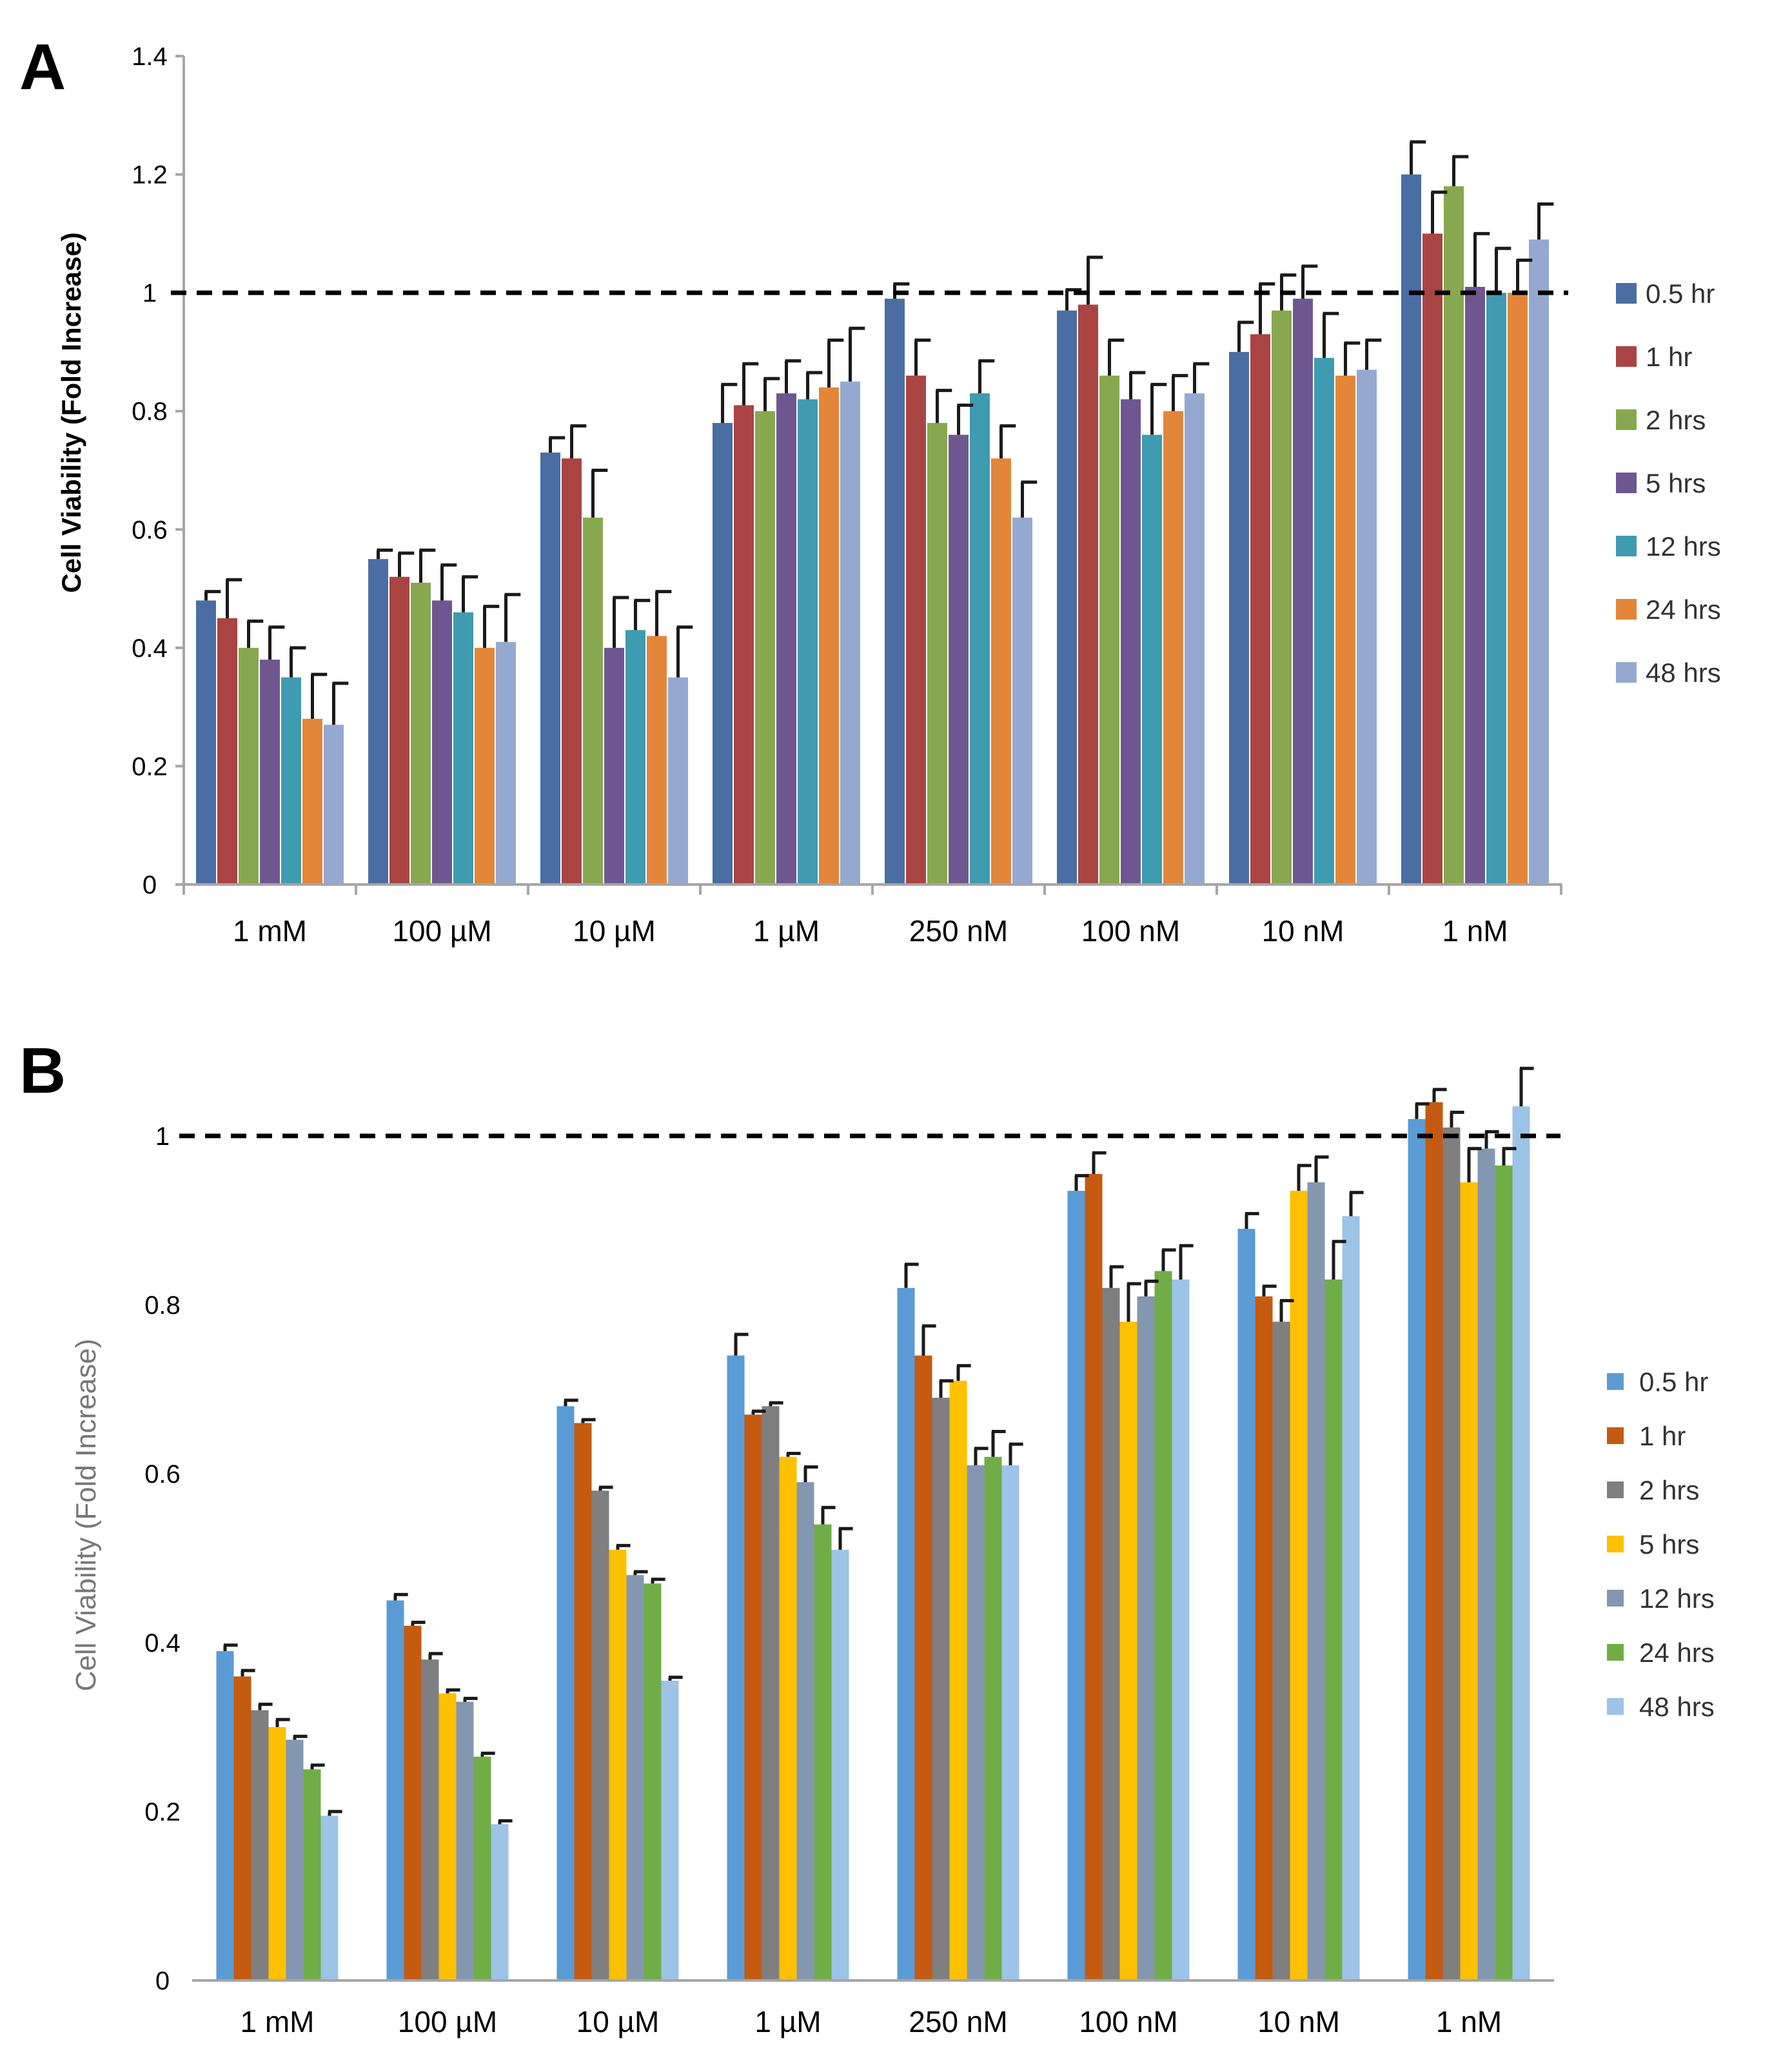 The height and width of the screenshot is (2072, 1772). Describe the element at coordinates (448, 2022) in the screenshot. I see `panel-b-x-tick-label: 100 µM` at that location.